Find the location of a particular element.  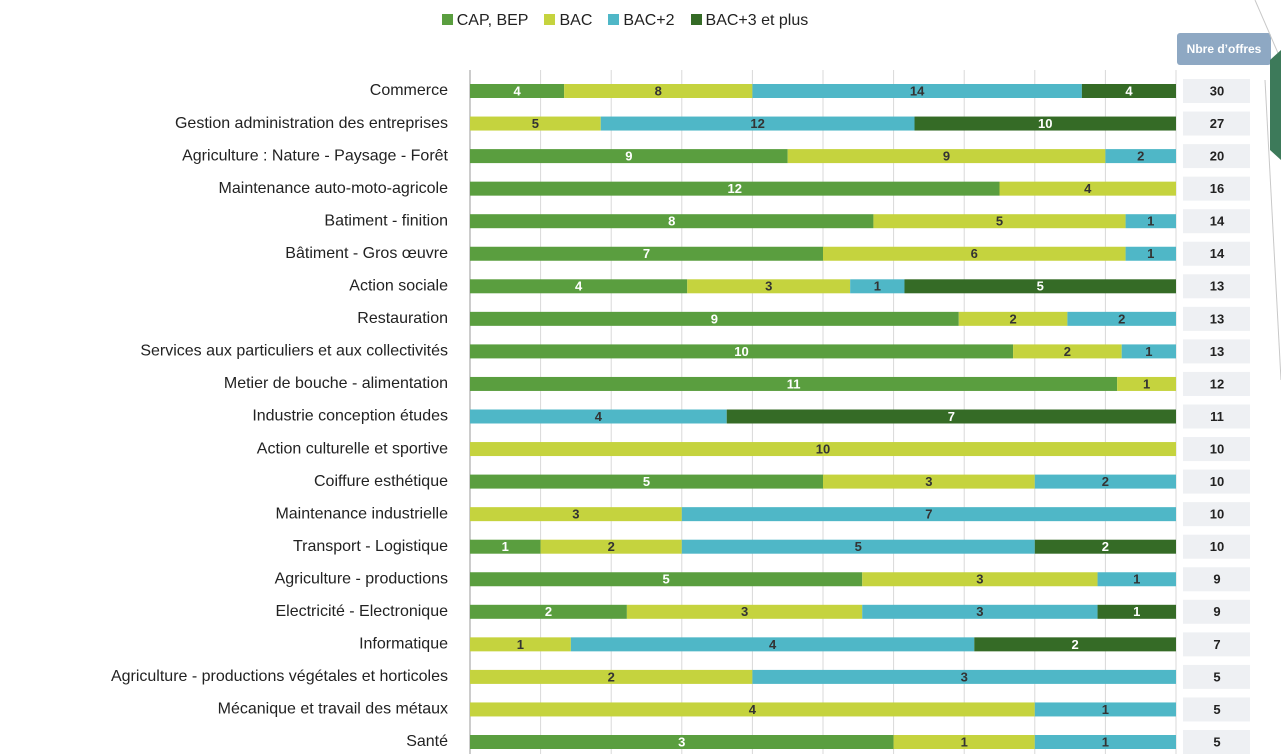

category-label: Metier de bouche - alimentation is located at coordinates (336, 383).